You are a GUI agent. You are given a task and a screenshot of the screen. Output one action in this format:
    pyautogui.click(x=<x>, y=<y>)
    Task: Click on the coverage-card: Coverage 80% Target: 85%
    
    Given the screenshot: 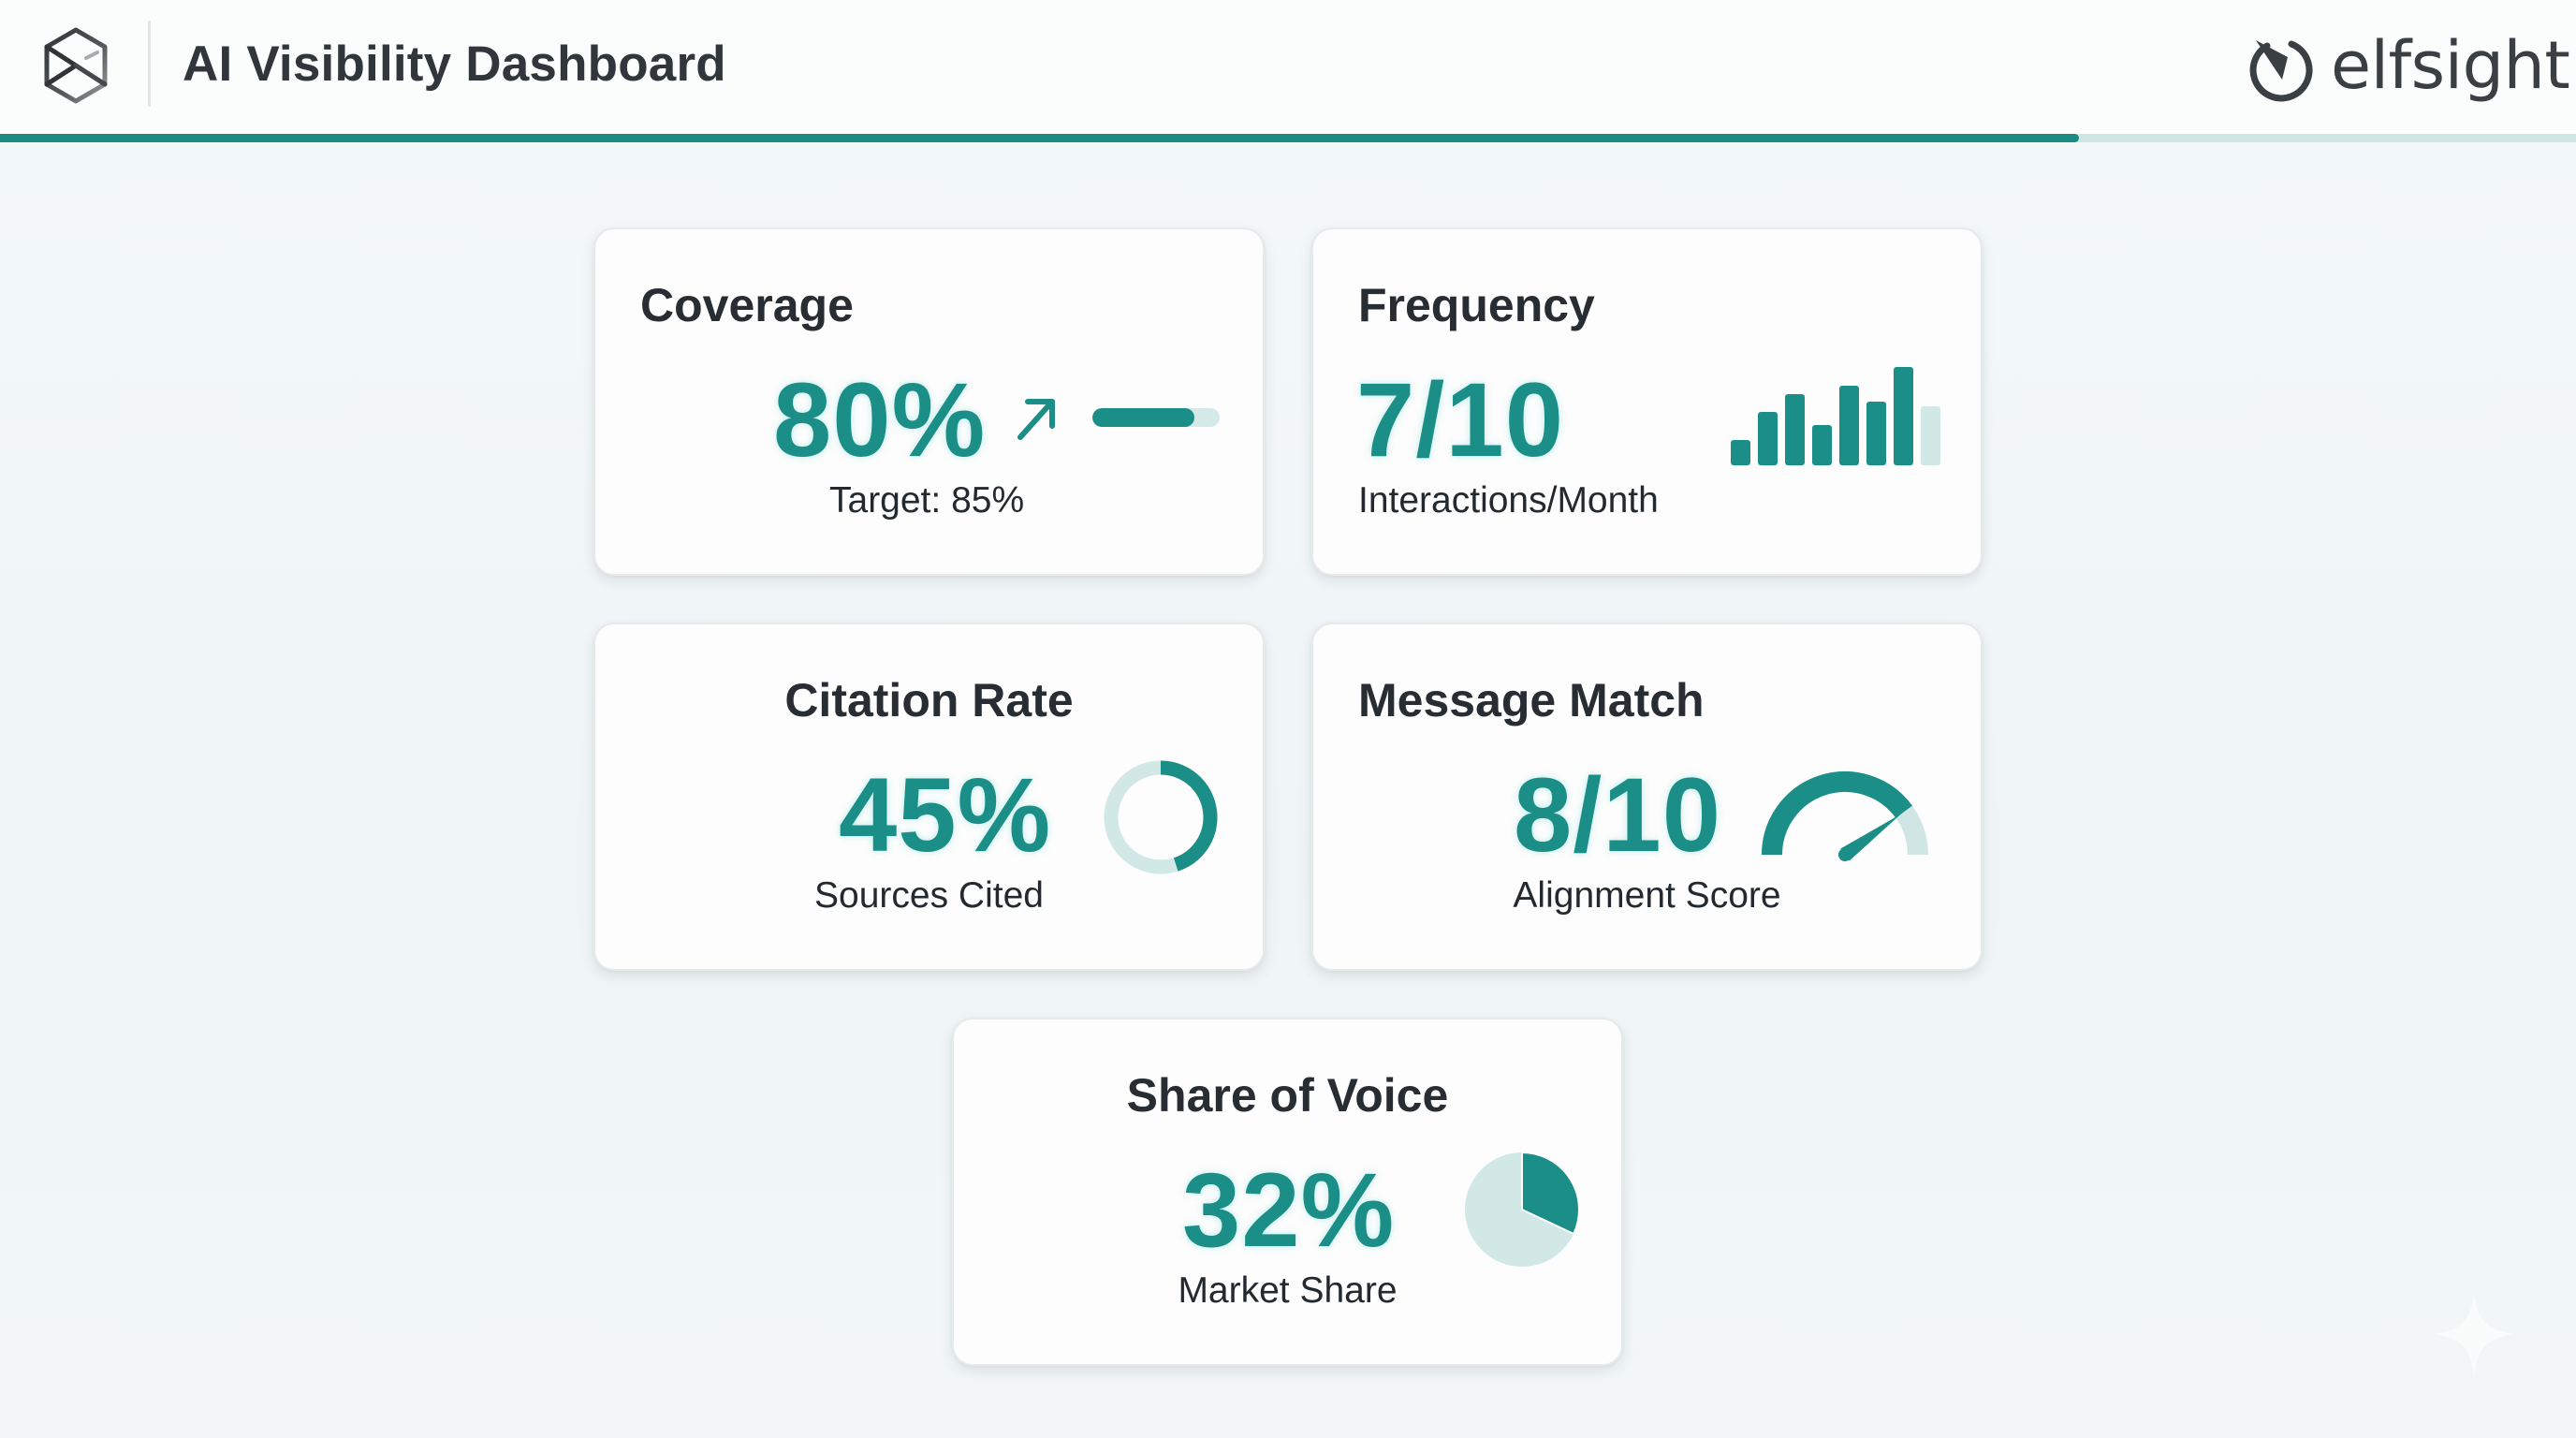 What is the action you would take?
    pyautogui.click(x=929, y=401)
    